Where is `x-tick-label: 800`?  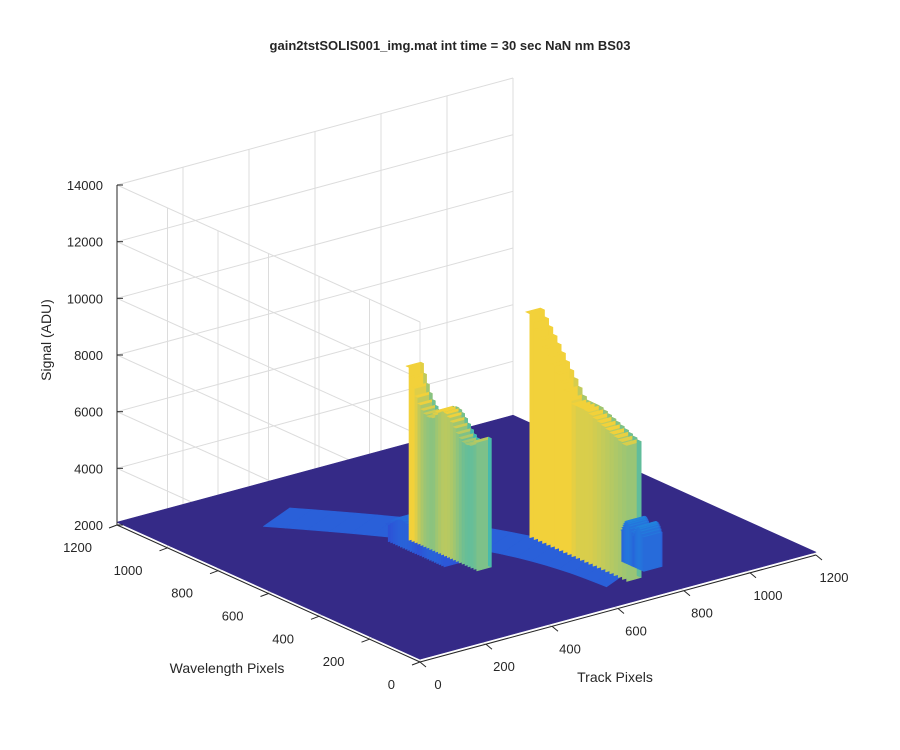 x-tick-label: 800 is located at coordinates (702, 613).